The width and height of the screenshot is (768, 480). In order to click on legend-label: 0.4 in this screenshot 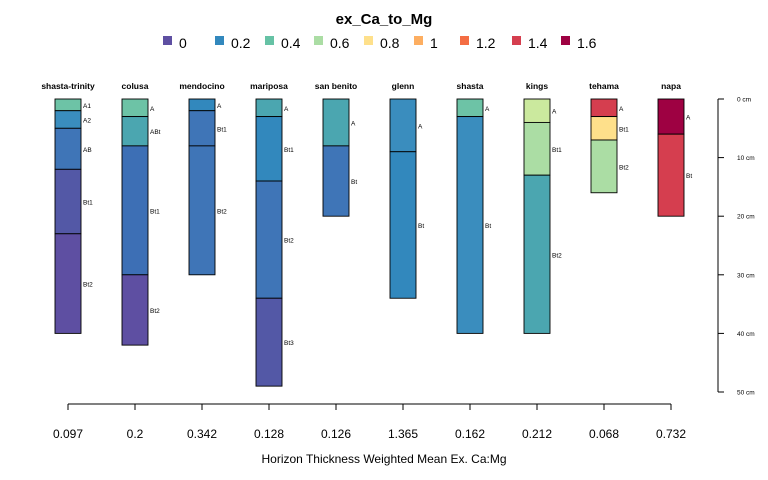, I will do `click(291, 43)`.